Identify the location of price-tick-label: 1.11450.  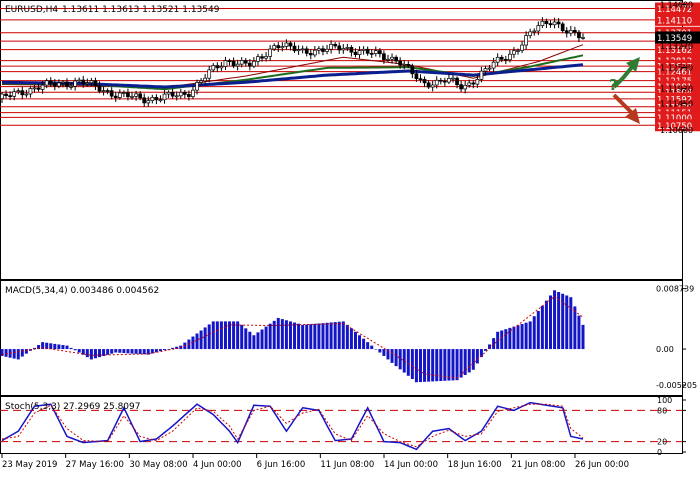
(676, 103).